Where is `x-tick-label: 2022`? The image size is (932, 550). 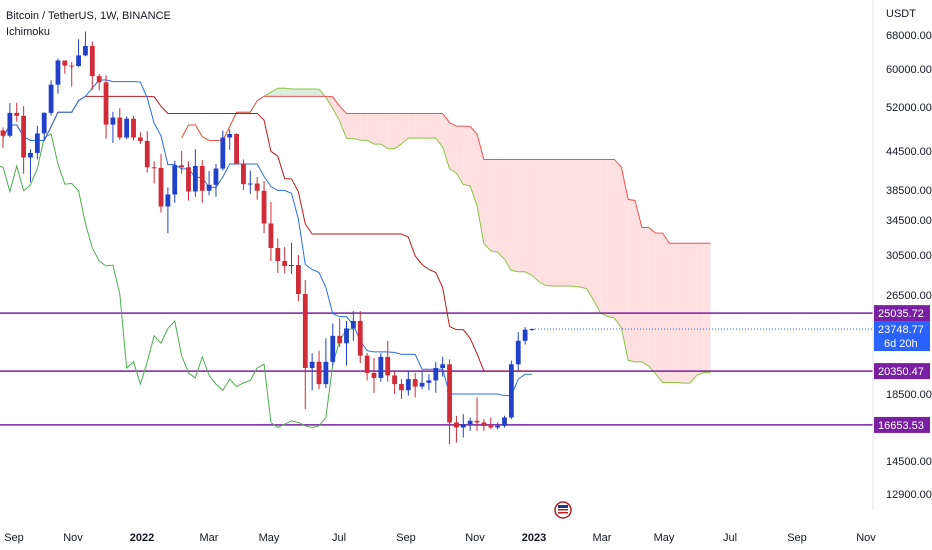
x-tick-label: 2022 is located at coordinates (142, 538).